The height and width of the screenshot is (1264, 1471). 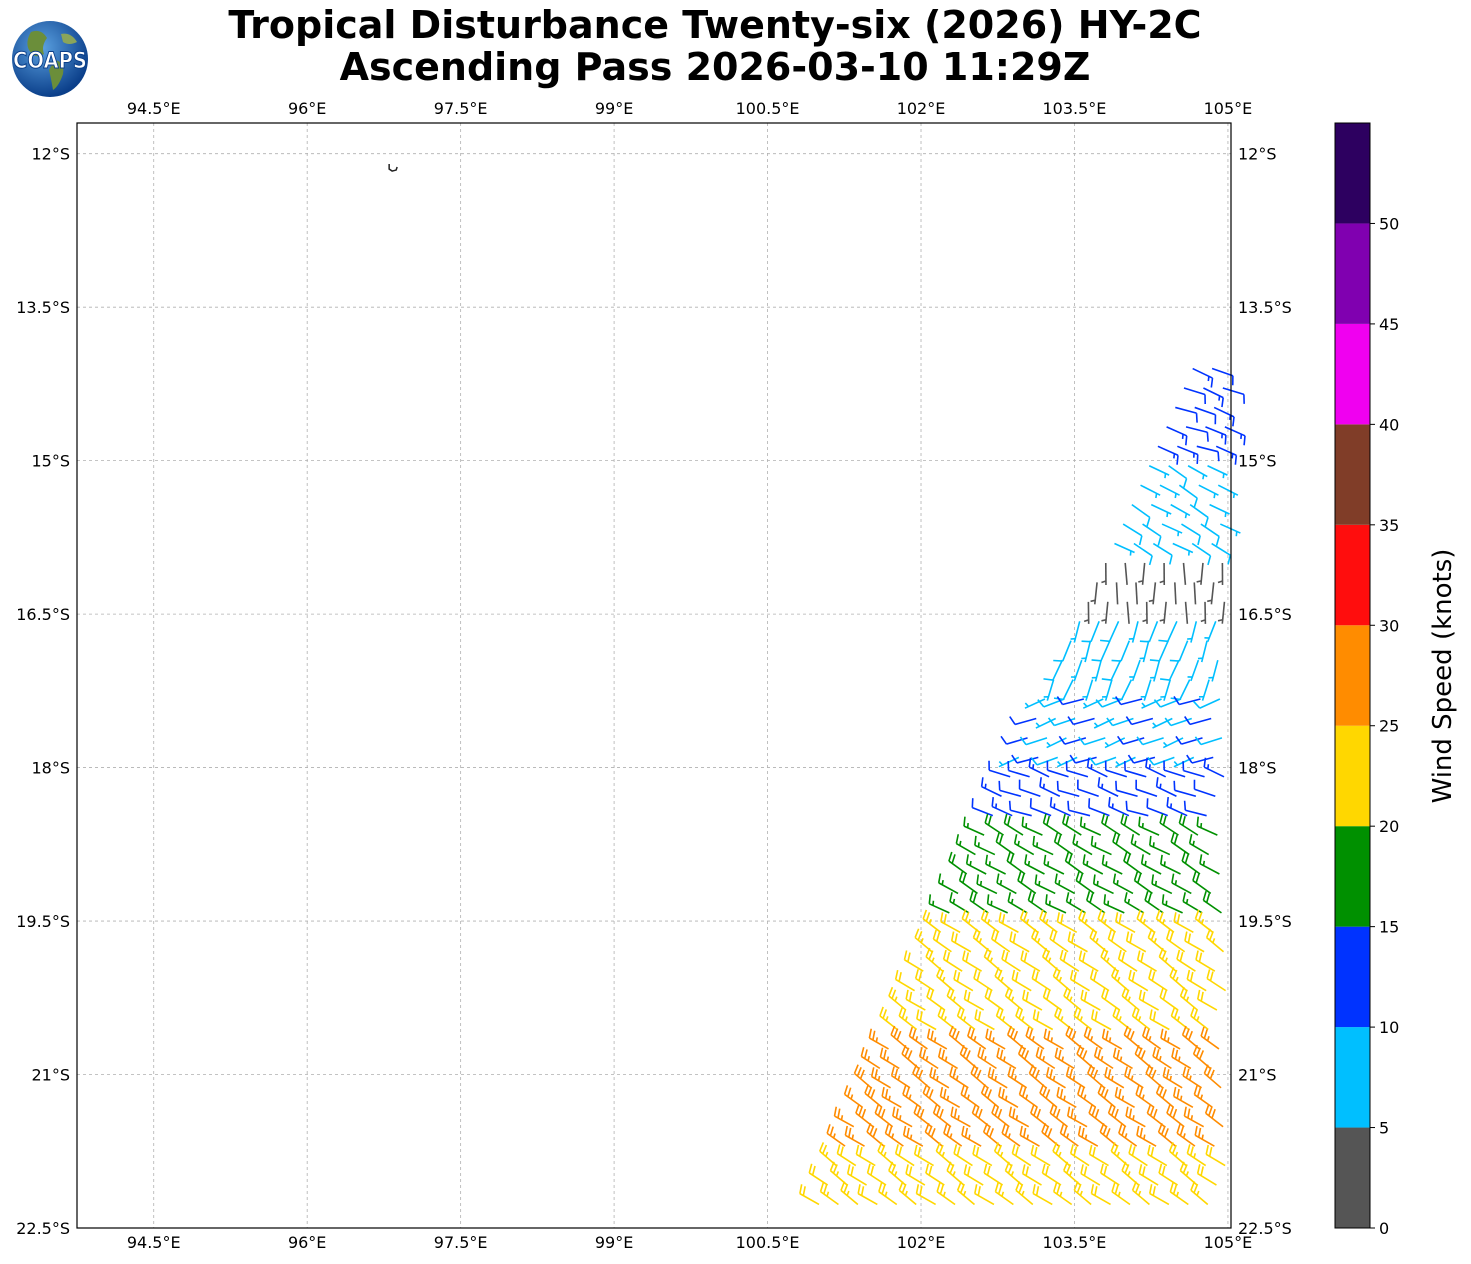 I want to click on colorbar-swatch, so click(x=1352, y=273).